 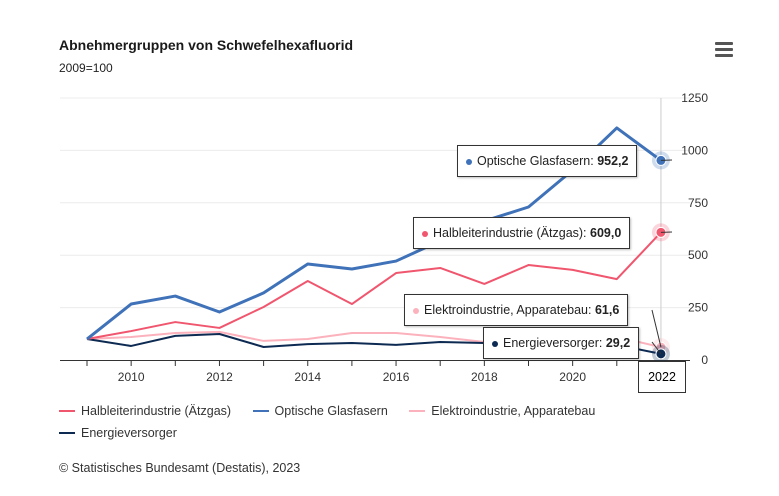 I want to click on legend-item-elektro: Elektroindustrie, Apparatebau, so click(x=502, y=411).